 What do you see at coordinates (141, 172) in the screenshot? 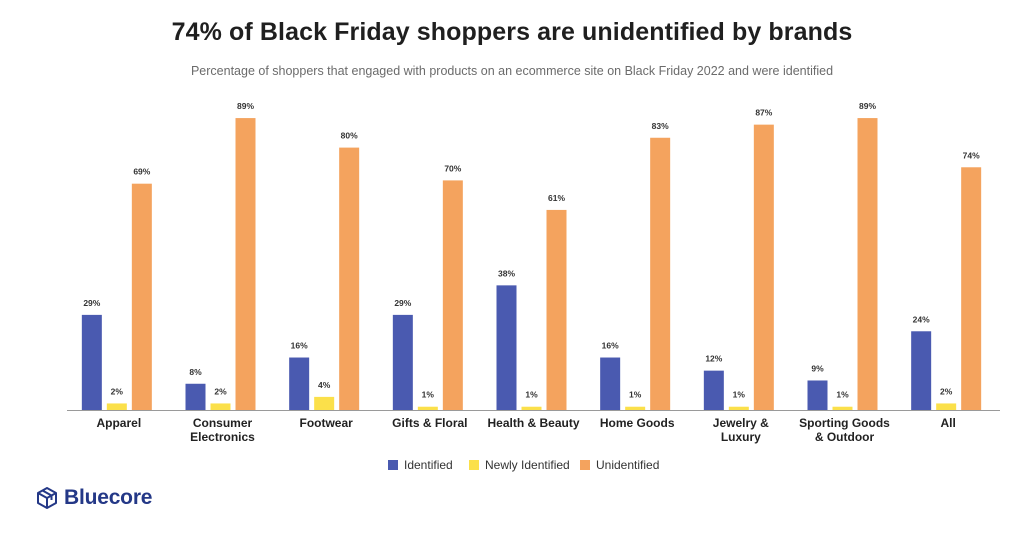
I see `data-label: 69%` at bounding box center [141, 172].